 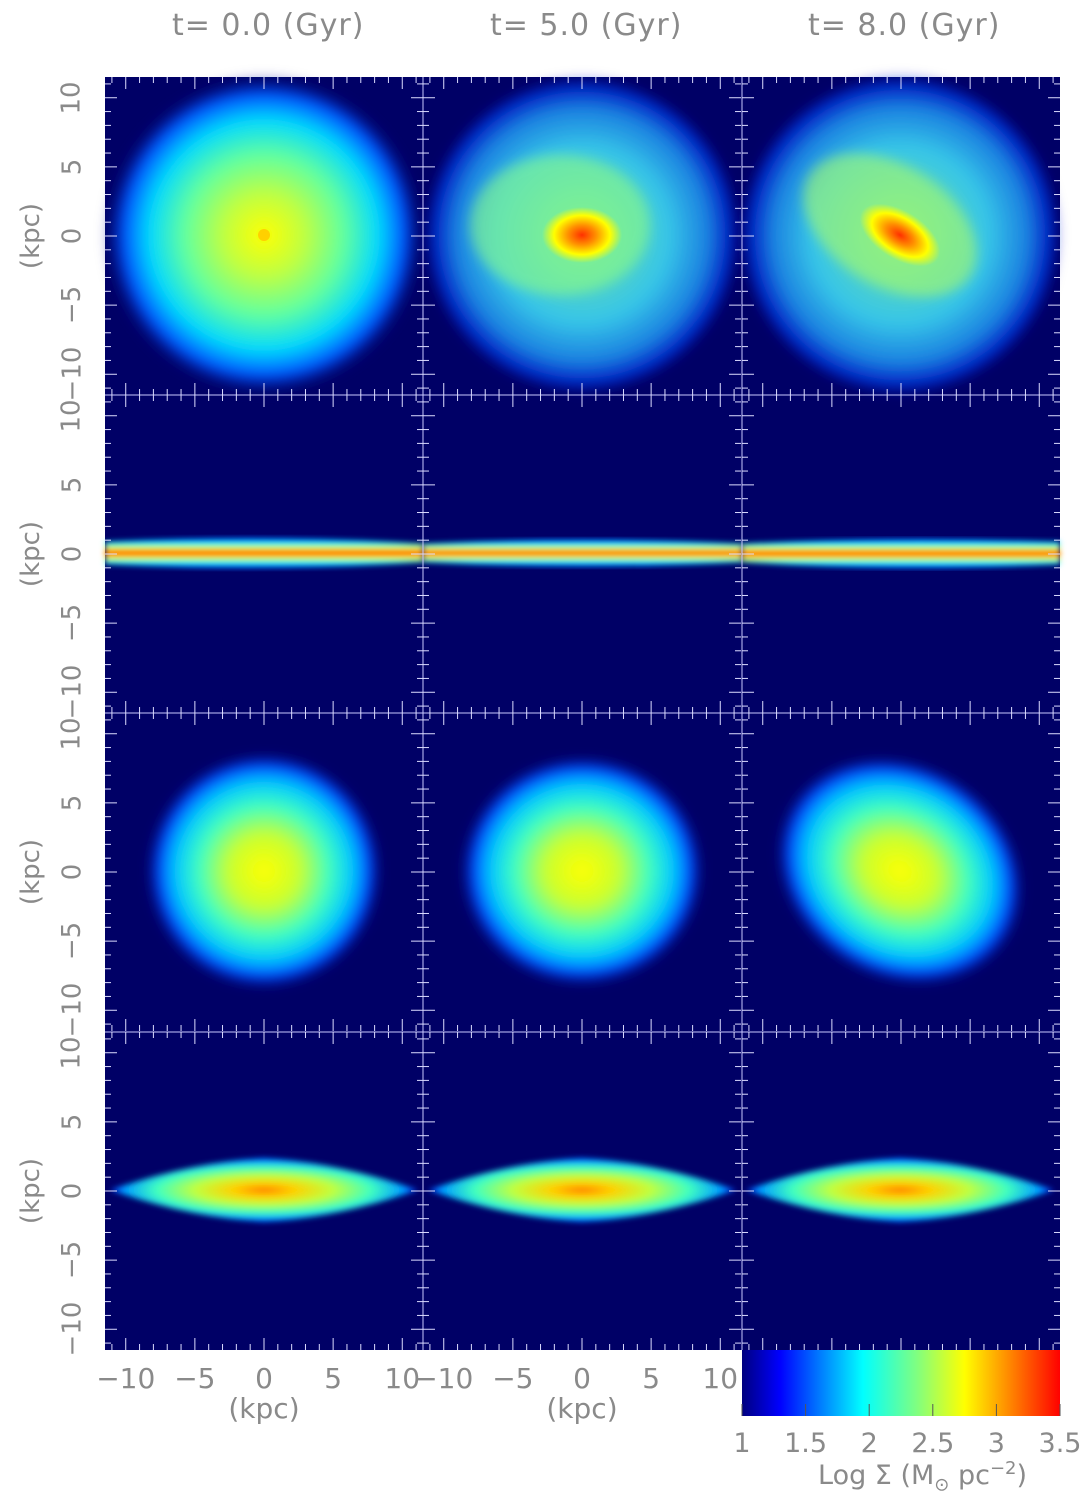 I want to click on x-tick-label-col2: 5, so click(x=651, y=1378).